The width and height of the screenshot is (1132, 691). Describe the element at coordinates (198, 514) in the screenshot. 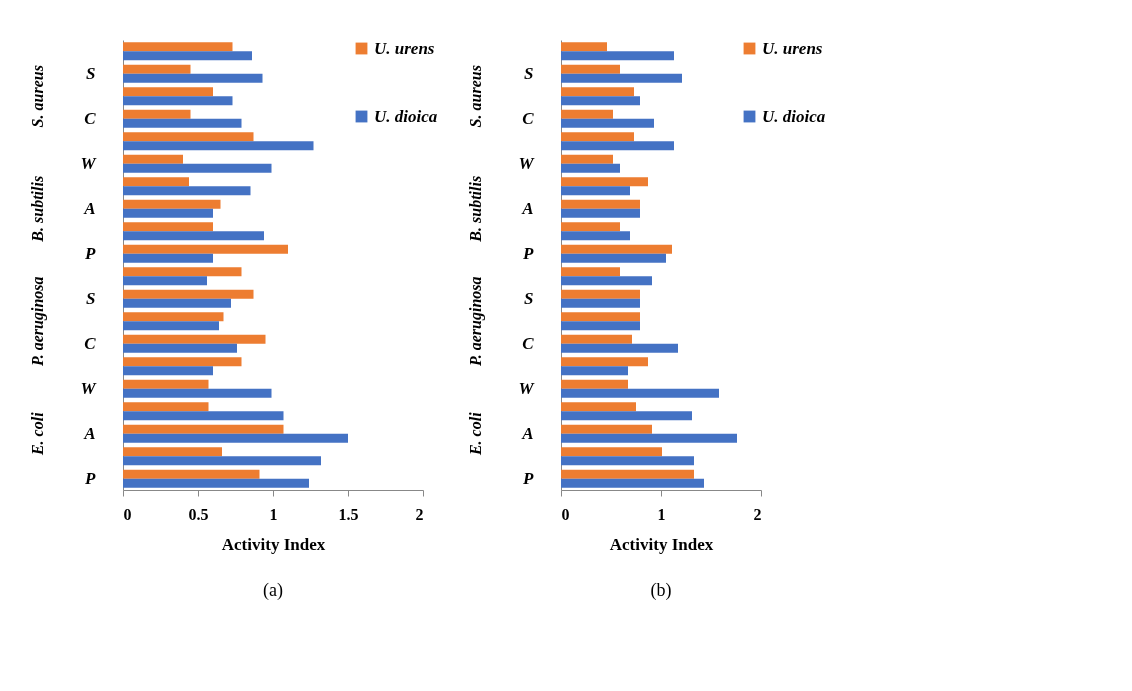

I see `x-tick-label: 0.5` at that location.